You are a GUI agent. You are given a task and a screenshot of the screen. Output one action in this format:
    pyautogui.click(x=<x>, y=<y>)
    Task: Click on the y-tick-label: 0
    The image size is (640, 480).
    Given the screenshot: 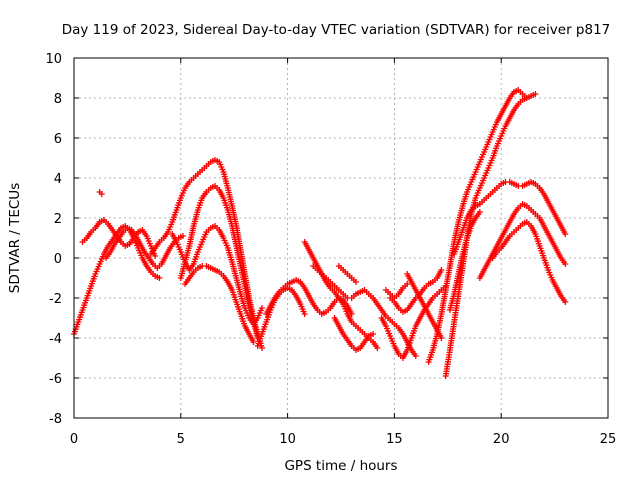 What is the action you would take?
    pyautogui.click(x=58, y=259)
    